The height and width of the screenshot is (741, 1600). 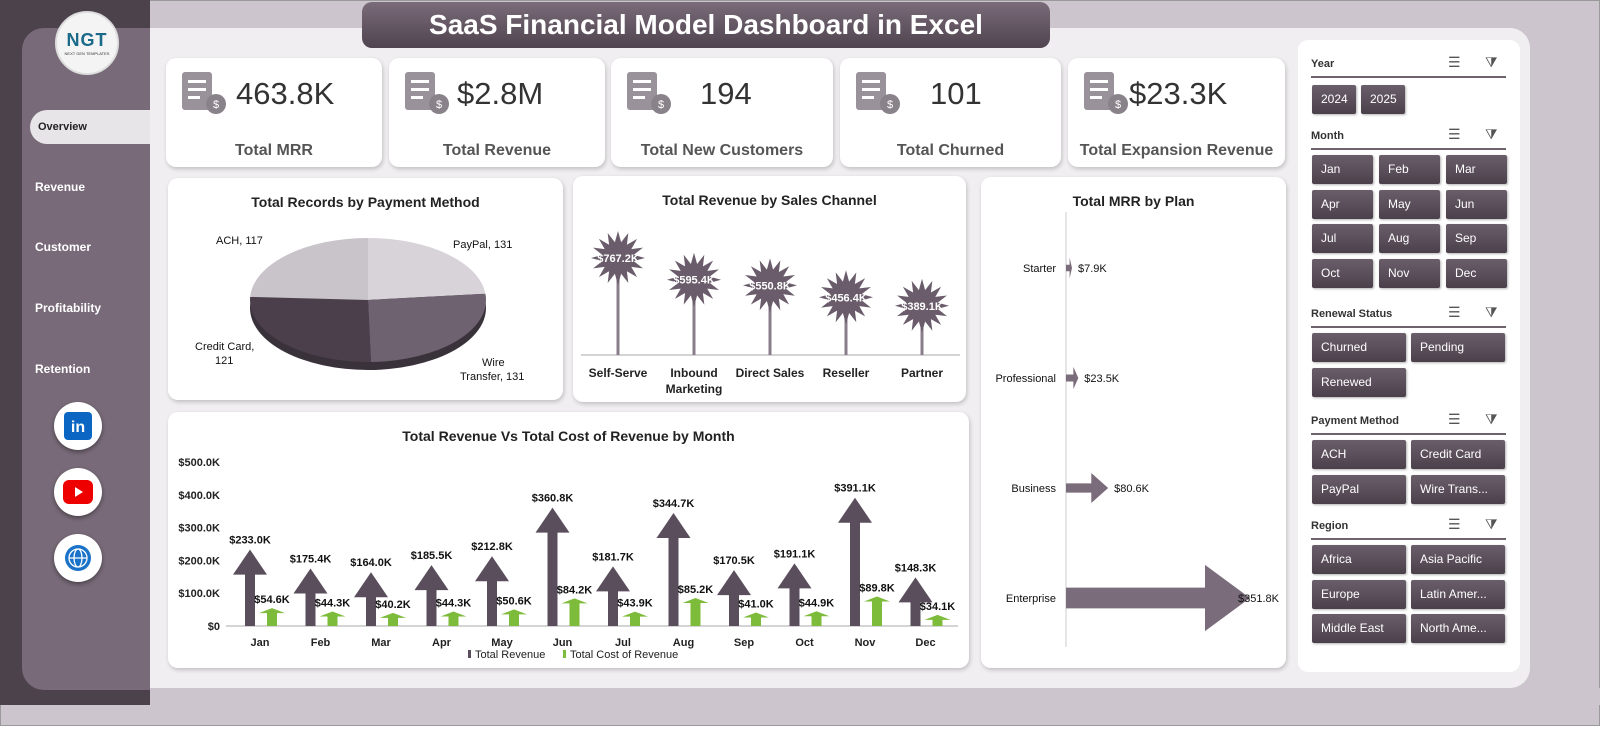 What do you see at coordinates (1458, 559) in the screenshot?
I see `slicer-option: Asia Pacific` at bounding box center [1458, 559].